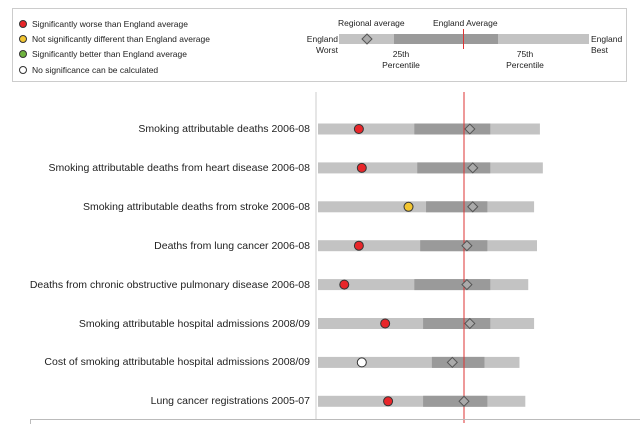  What do you see at coordinates (23, 39) in the screenshot?
I see `yellow-circle-icon` at bounding box center [23, 39].